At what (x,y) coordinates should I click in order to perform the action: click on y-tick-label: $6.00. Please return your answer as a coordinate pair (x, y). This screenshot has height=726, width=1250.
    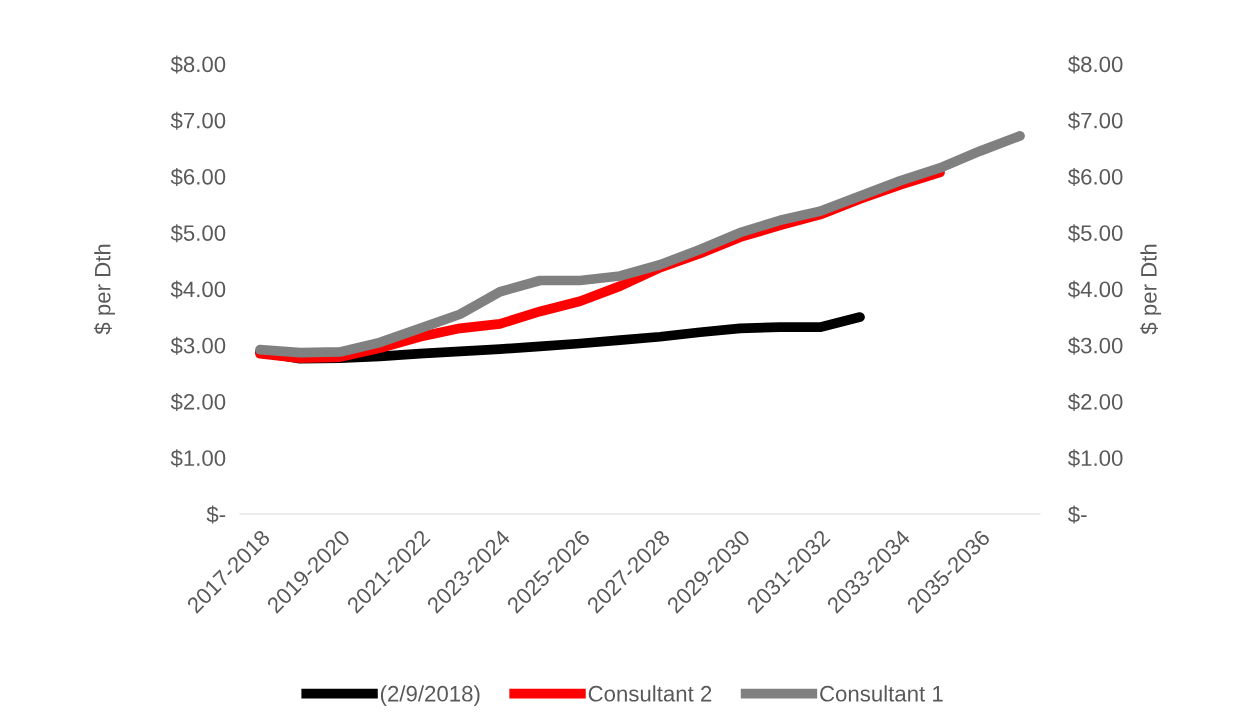
    Looking at the image, I should click on (198, 177).